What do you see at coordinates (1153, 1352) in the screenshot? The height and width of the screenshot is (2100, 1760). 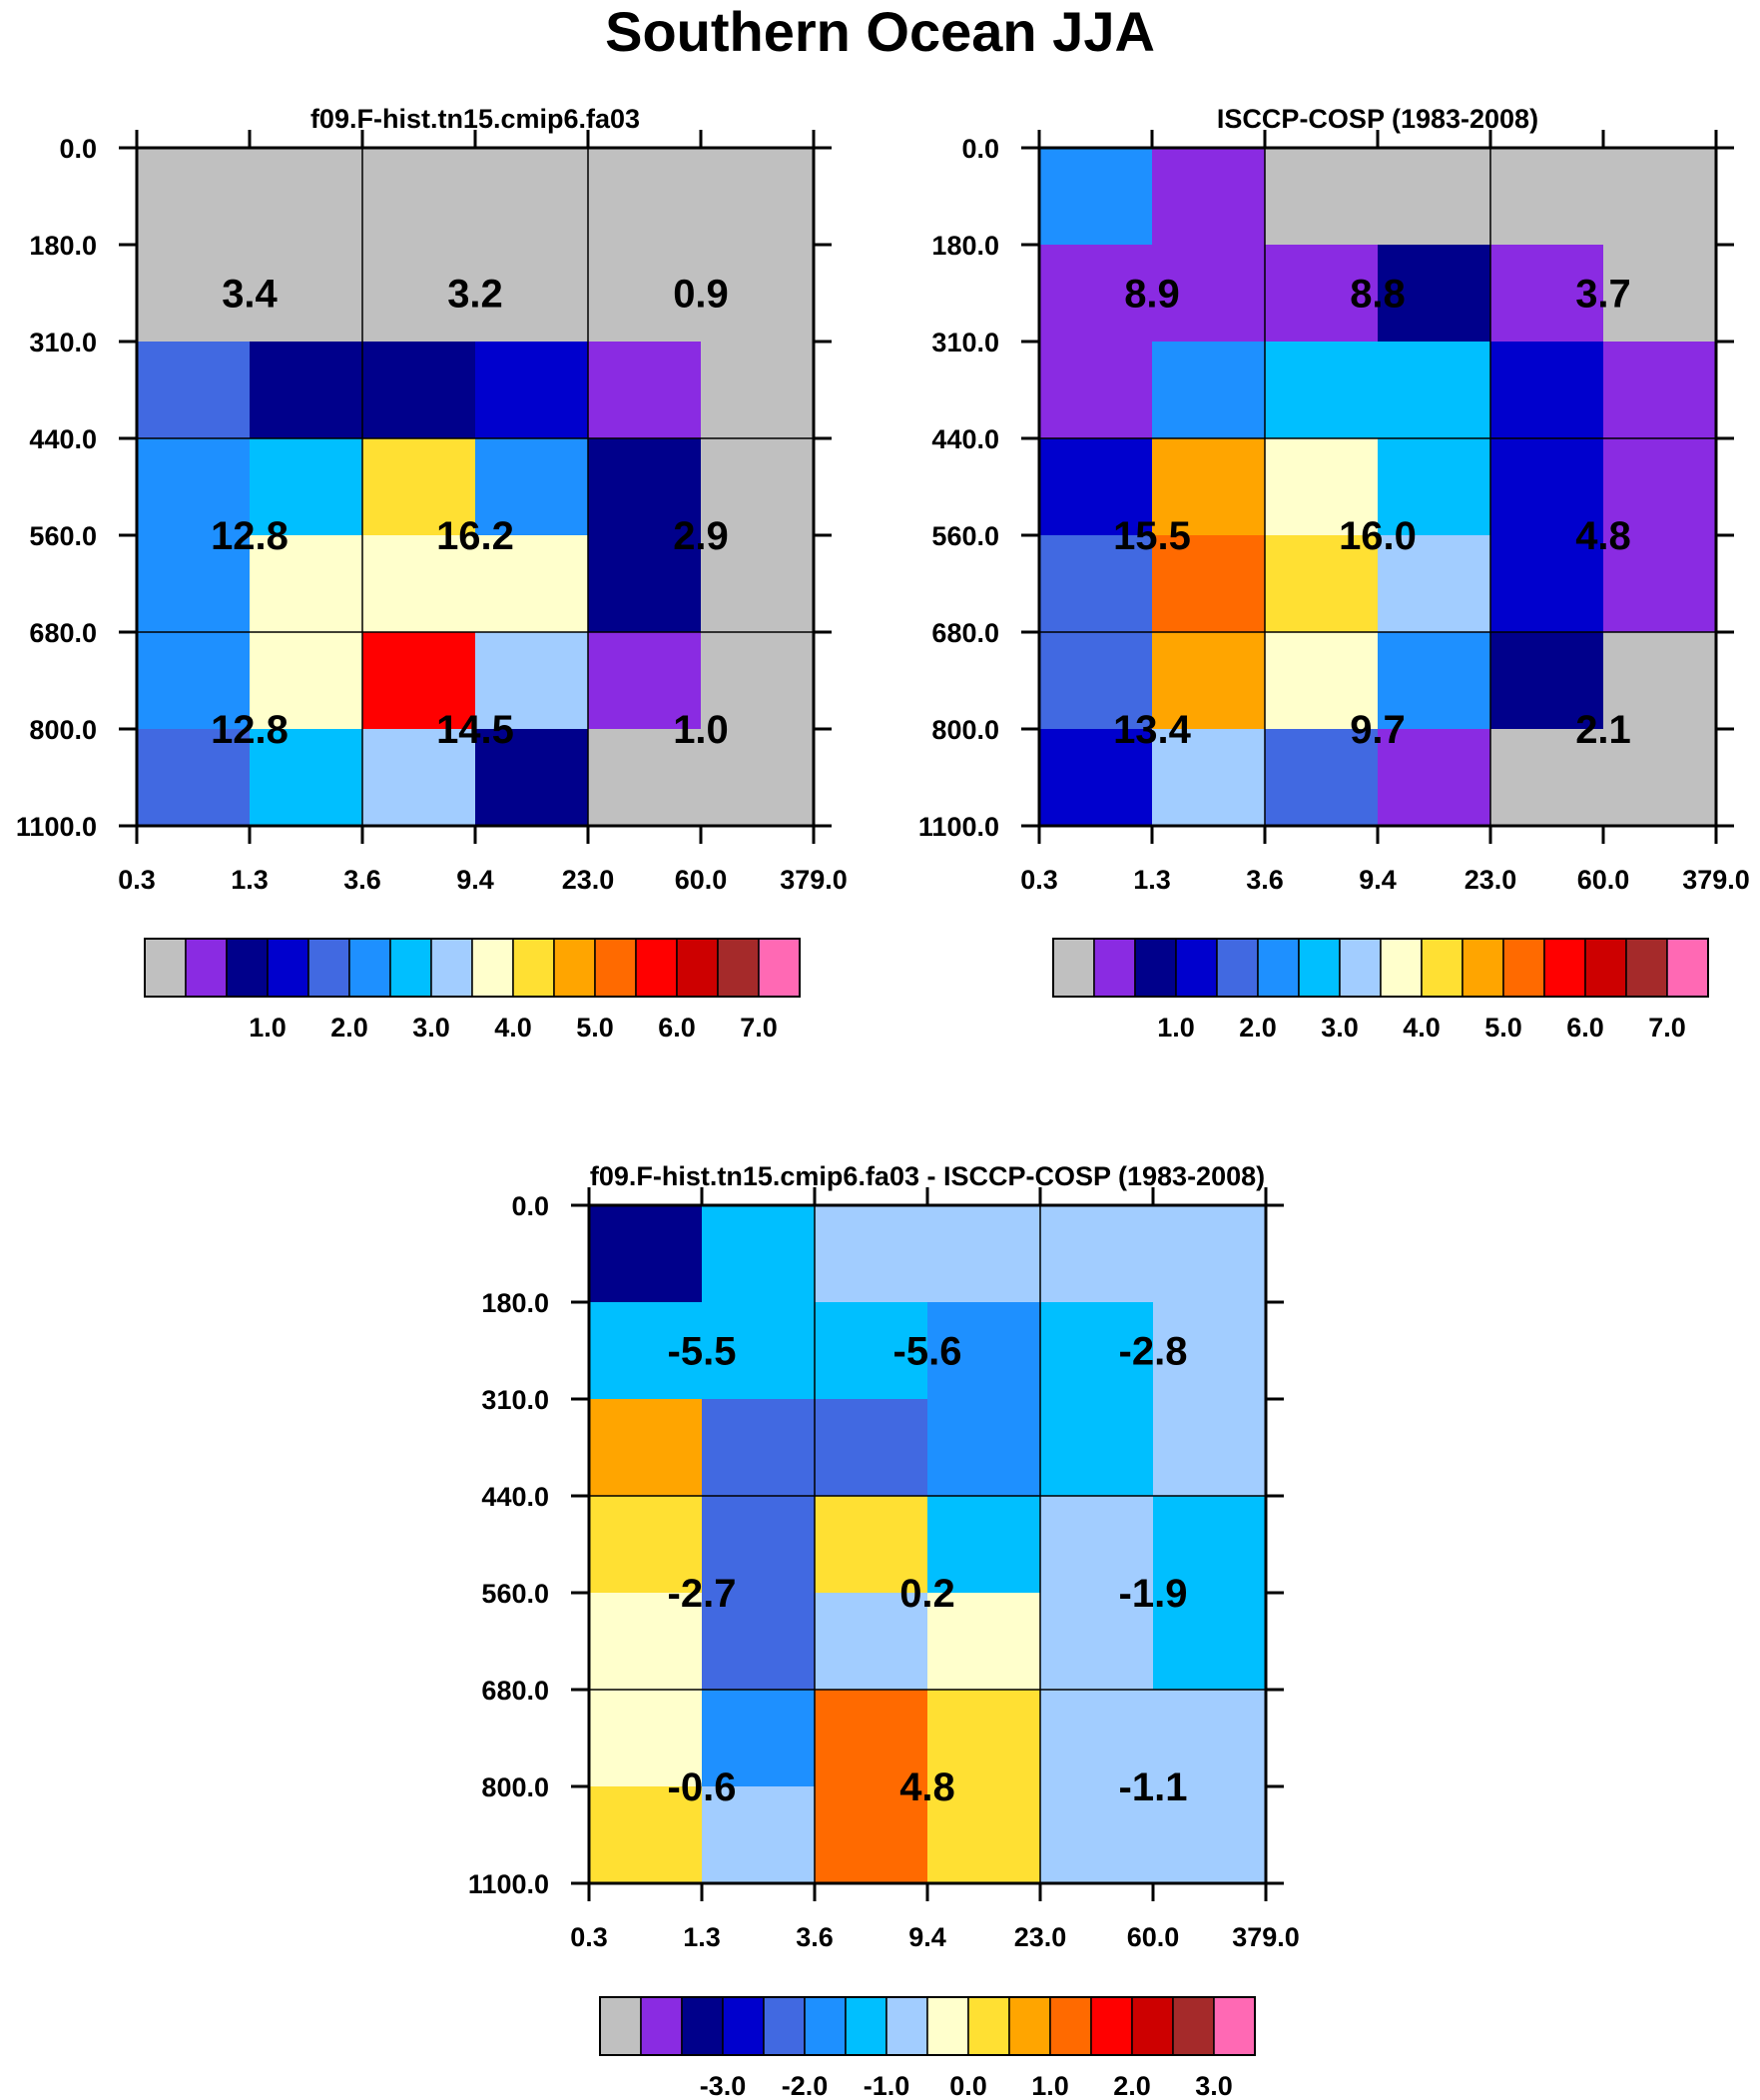 I see `cell-value-label: -2.8` at bounding box center [1153, 1352].